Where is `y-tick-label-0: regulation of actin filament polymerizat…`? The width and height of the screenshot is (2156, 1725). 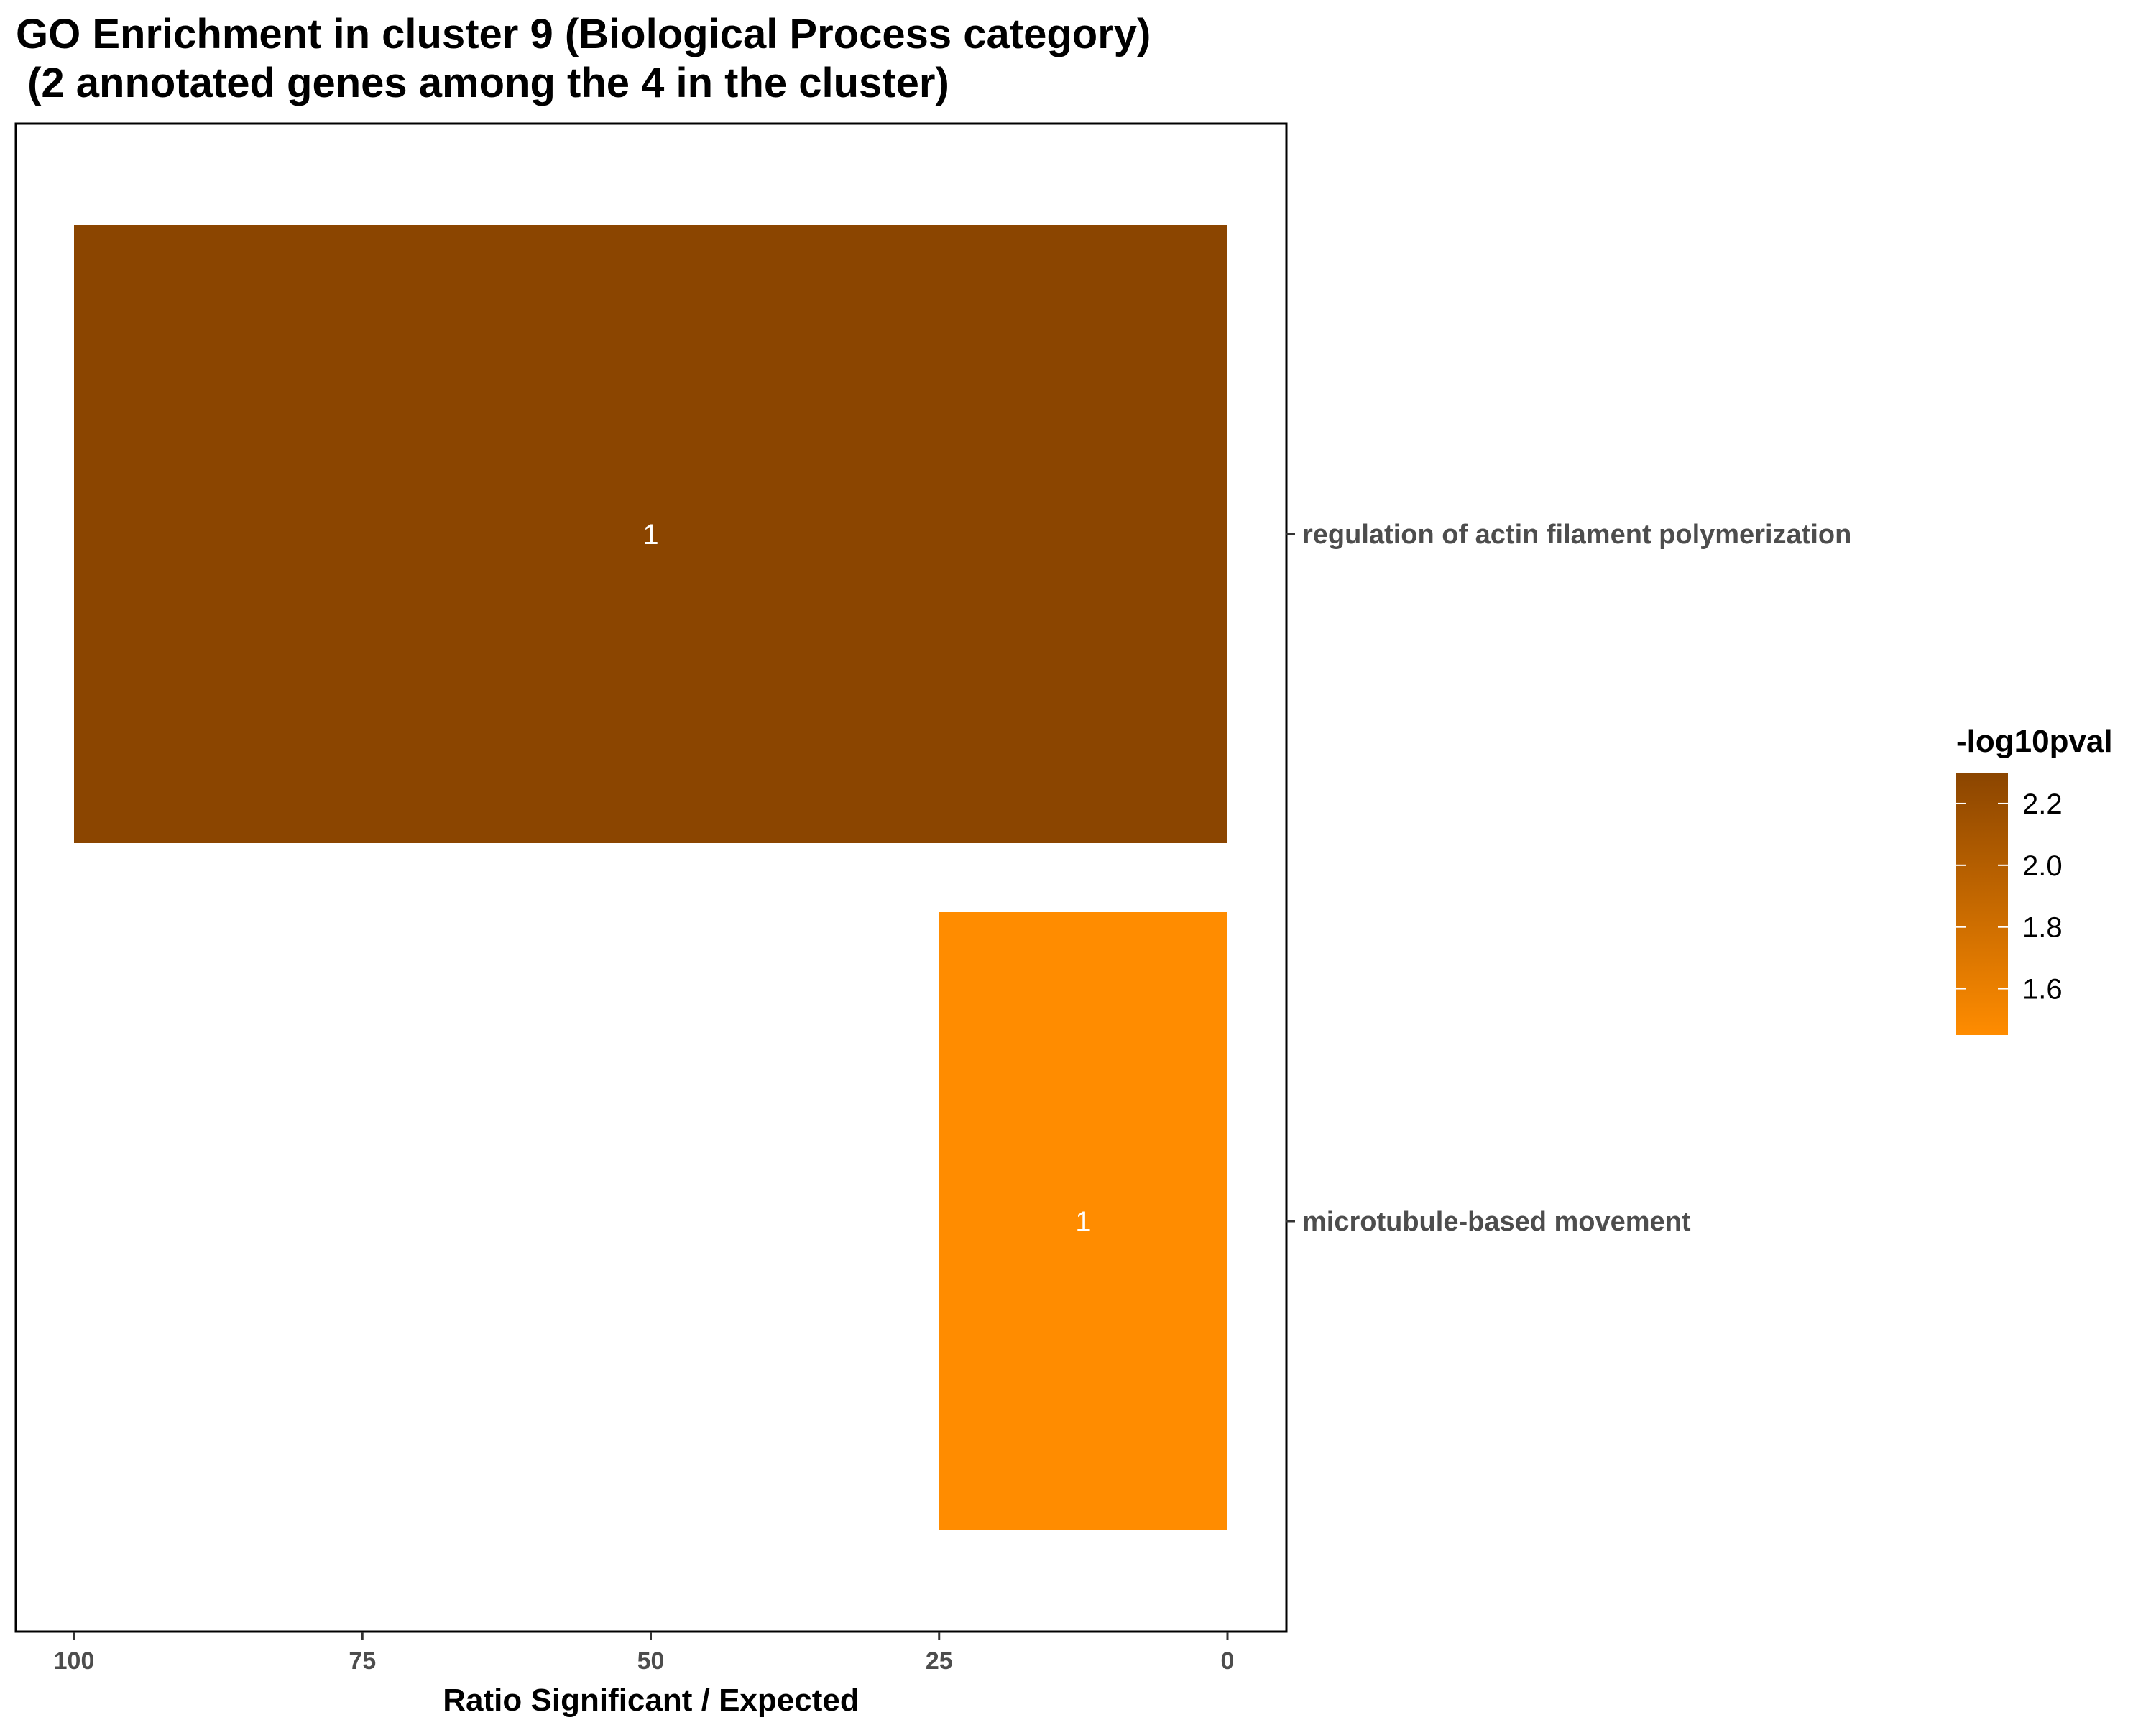 y-tick-label-0: regulation of actin filament polymerizat… is located at coordinates (1577, 535).